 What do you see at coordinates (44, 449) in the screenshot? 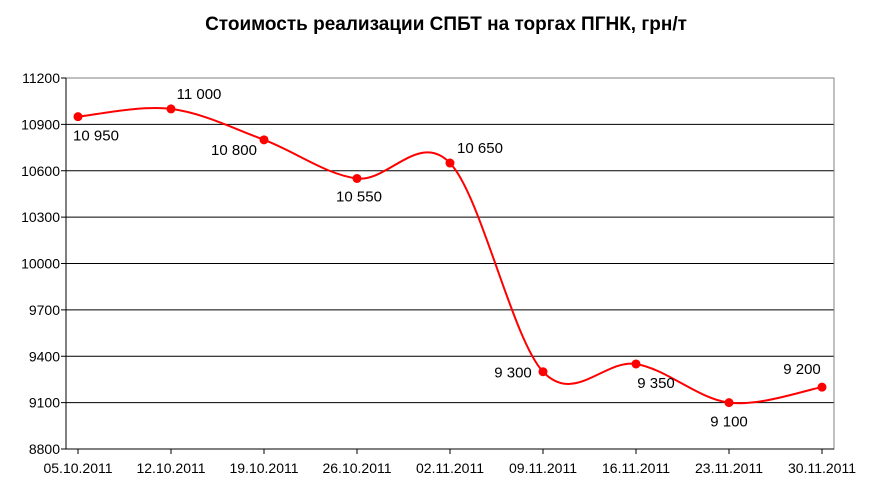
I see `y-tick-label: 8800` at bounding box center [44, 449].